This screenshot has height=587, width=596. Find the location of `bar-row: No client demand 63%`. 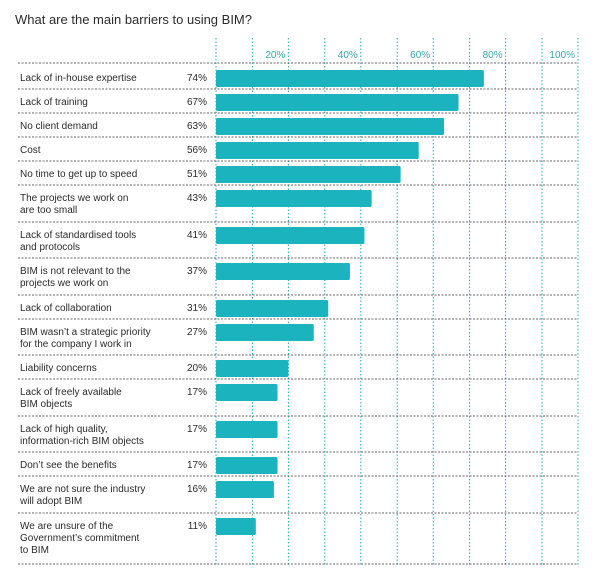

bar-row: No client demand 63% is located at coordinates (298, 128).